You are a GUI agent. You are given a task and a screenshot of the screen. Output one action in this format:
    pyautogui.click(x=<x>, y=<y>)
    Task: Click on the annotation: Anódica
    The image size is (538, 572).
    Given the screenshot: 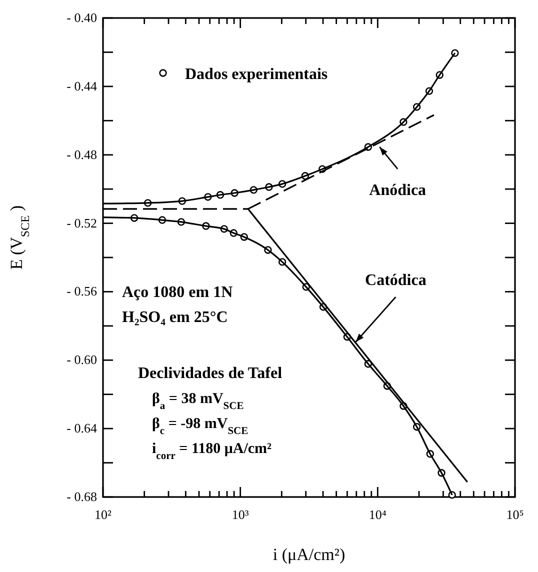 What is the action you would take?
    pyautogui.click(x=397, y=190)
    